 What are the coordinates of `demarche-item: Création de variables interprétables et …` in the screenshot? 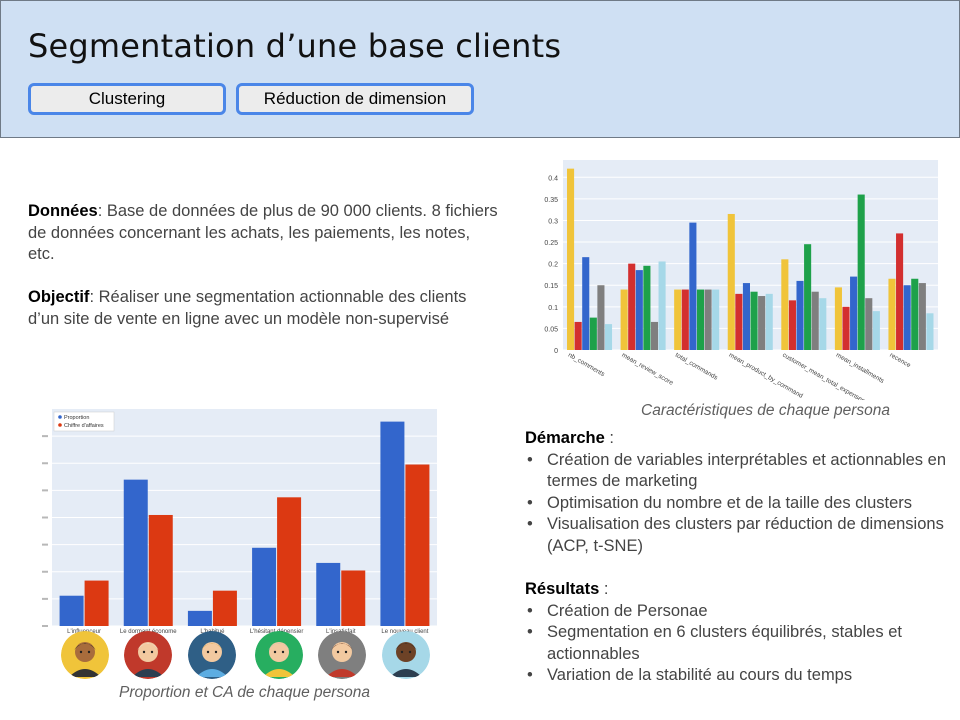 It's located at (742, 471).